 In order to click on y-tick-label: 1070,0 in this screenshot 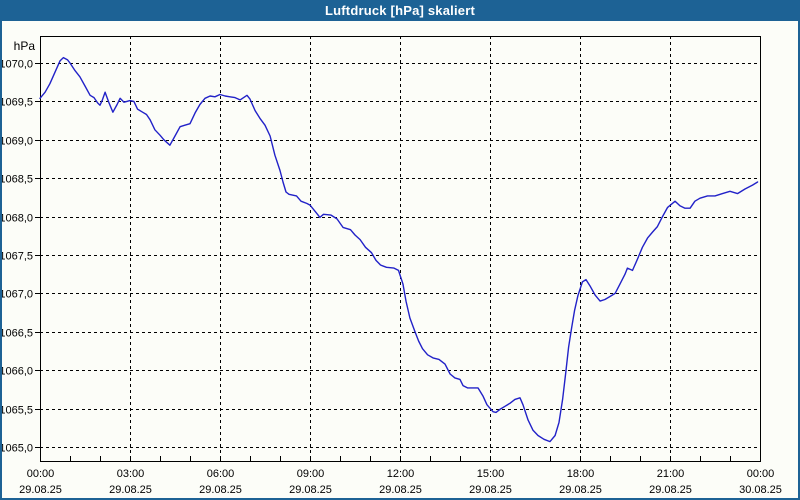, I will do `click(16, 65)`.